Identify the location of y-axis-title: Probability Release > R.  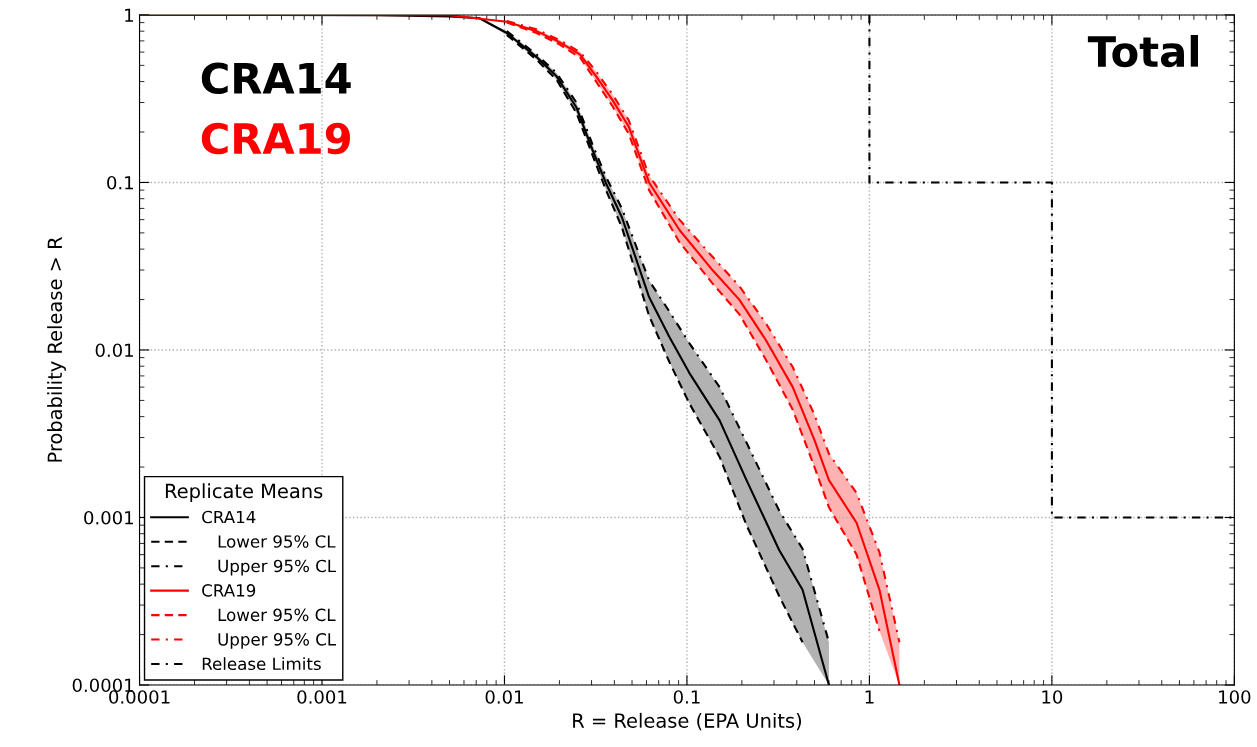
(56, 349).